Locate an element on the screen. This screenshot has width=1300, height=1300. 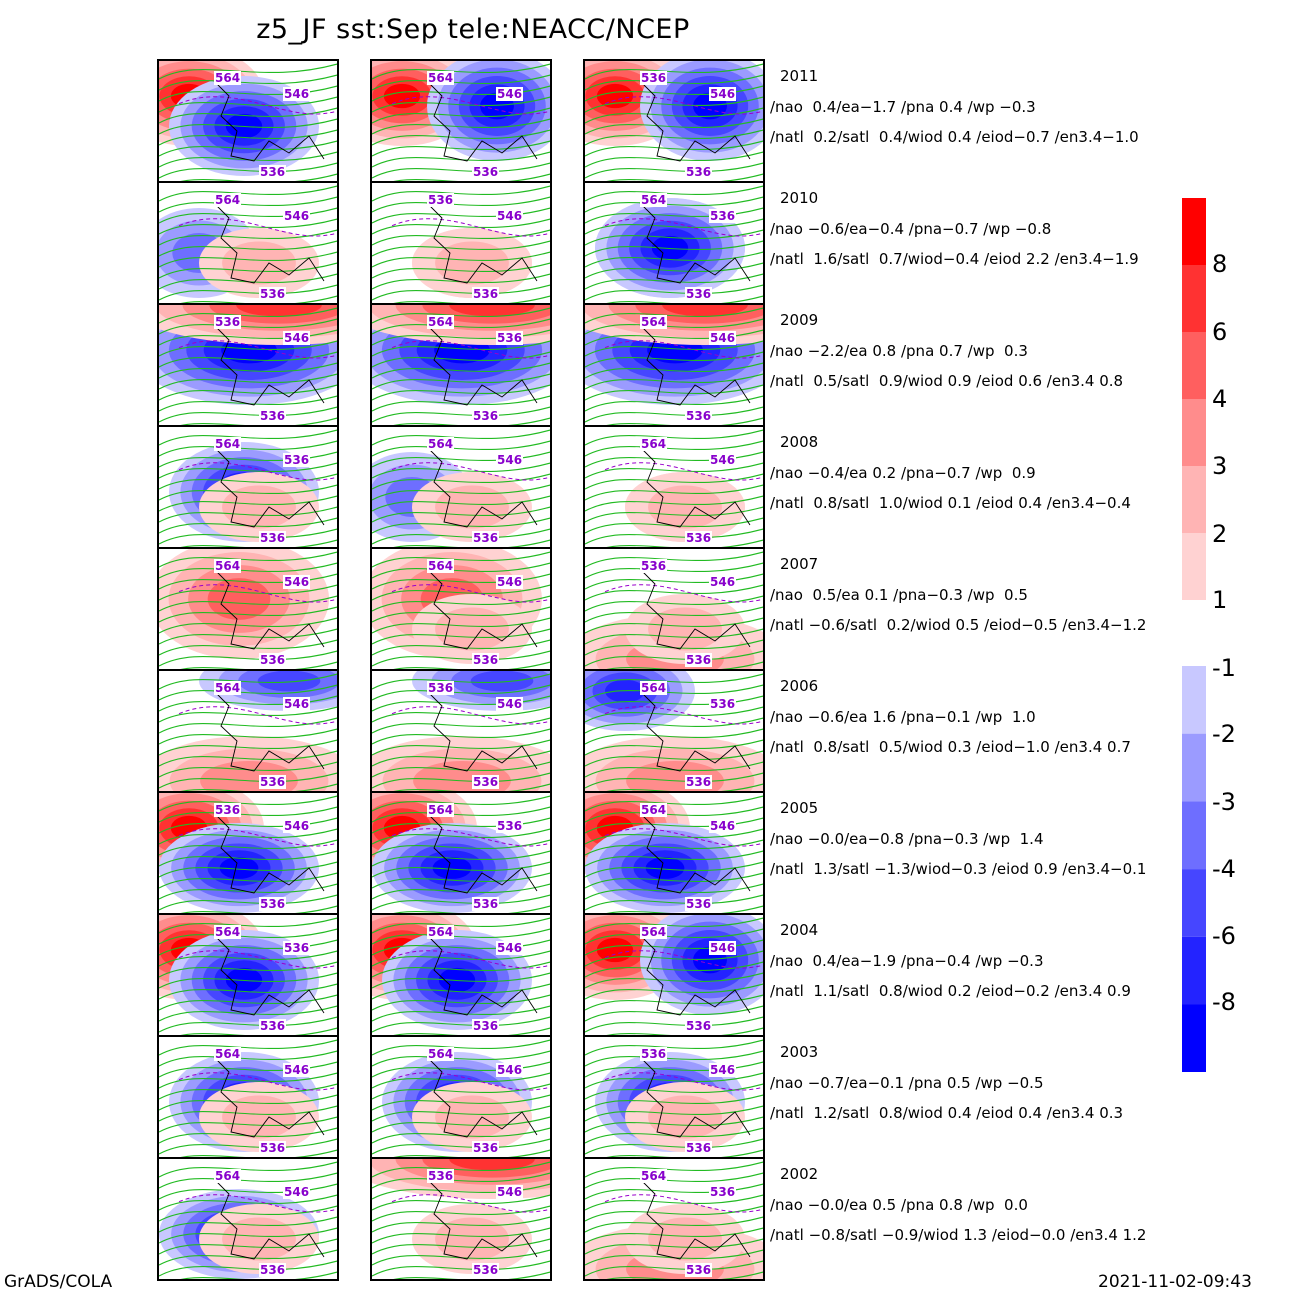
row-year: 2010 is located at coordinates (799, 198).